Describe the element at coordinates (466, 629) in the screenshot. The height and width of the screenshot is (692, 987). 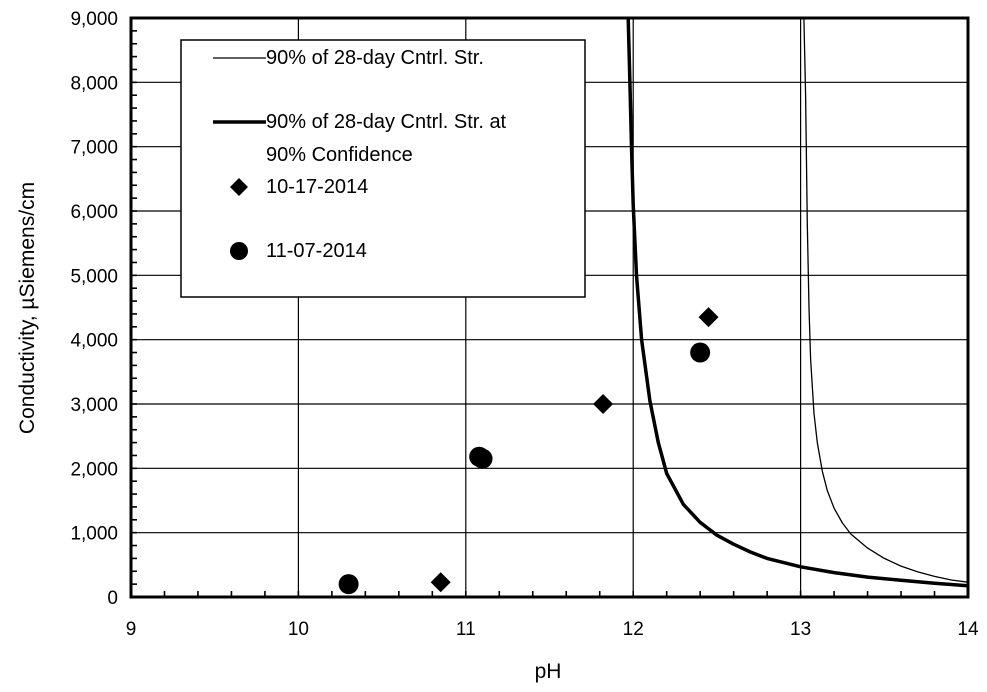
I see `x-tick-label: 11` at that location.